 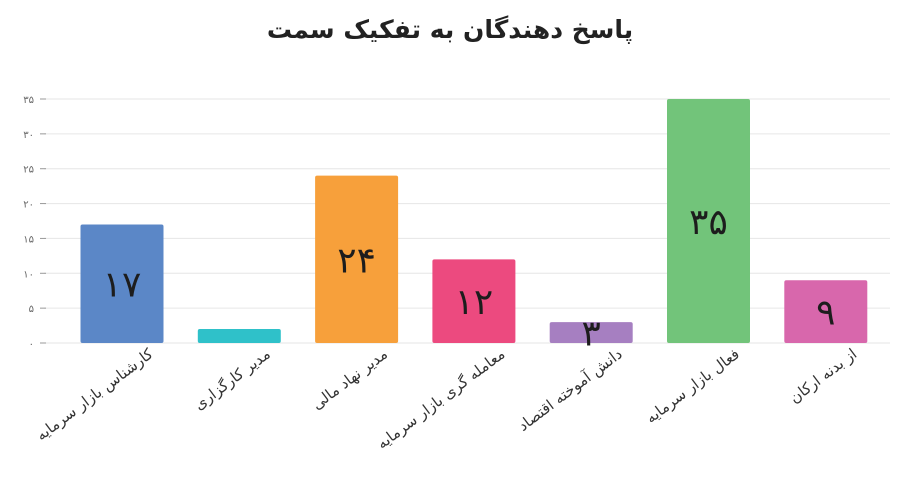 What do you see at coordinates (28, 170) in the screenshot?
I see `y-tick-label: ۲۵` at bounding box center [28, 170].